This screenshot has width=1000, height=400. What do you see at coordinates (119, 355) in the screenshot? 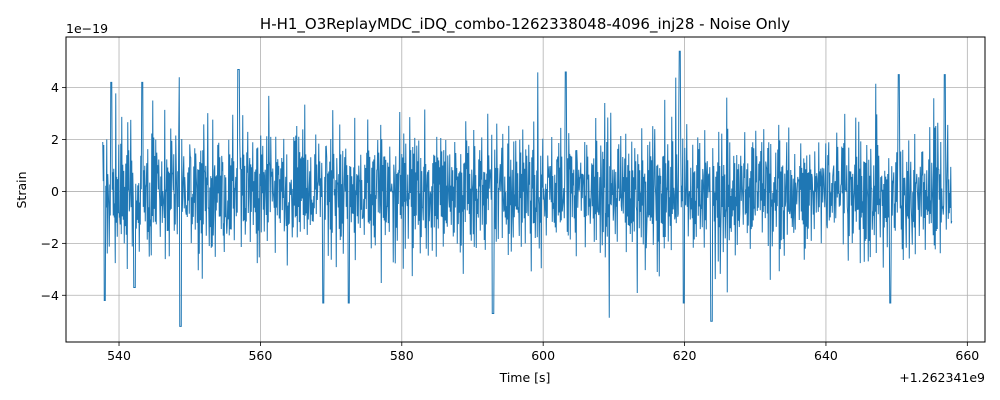
I see `x-tick-label: 540` at bounding box center [119, 355].